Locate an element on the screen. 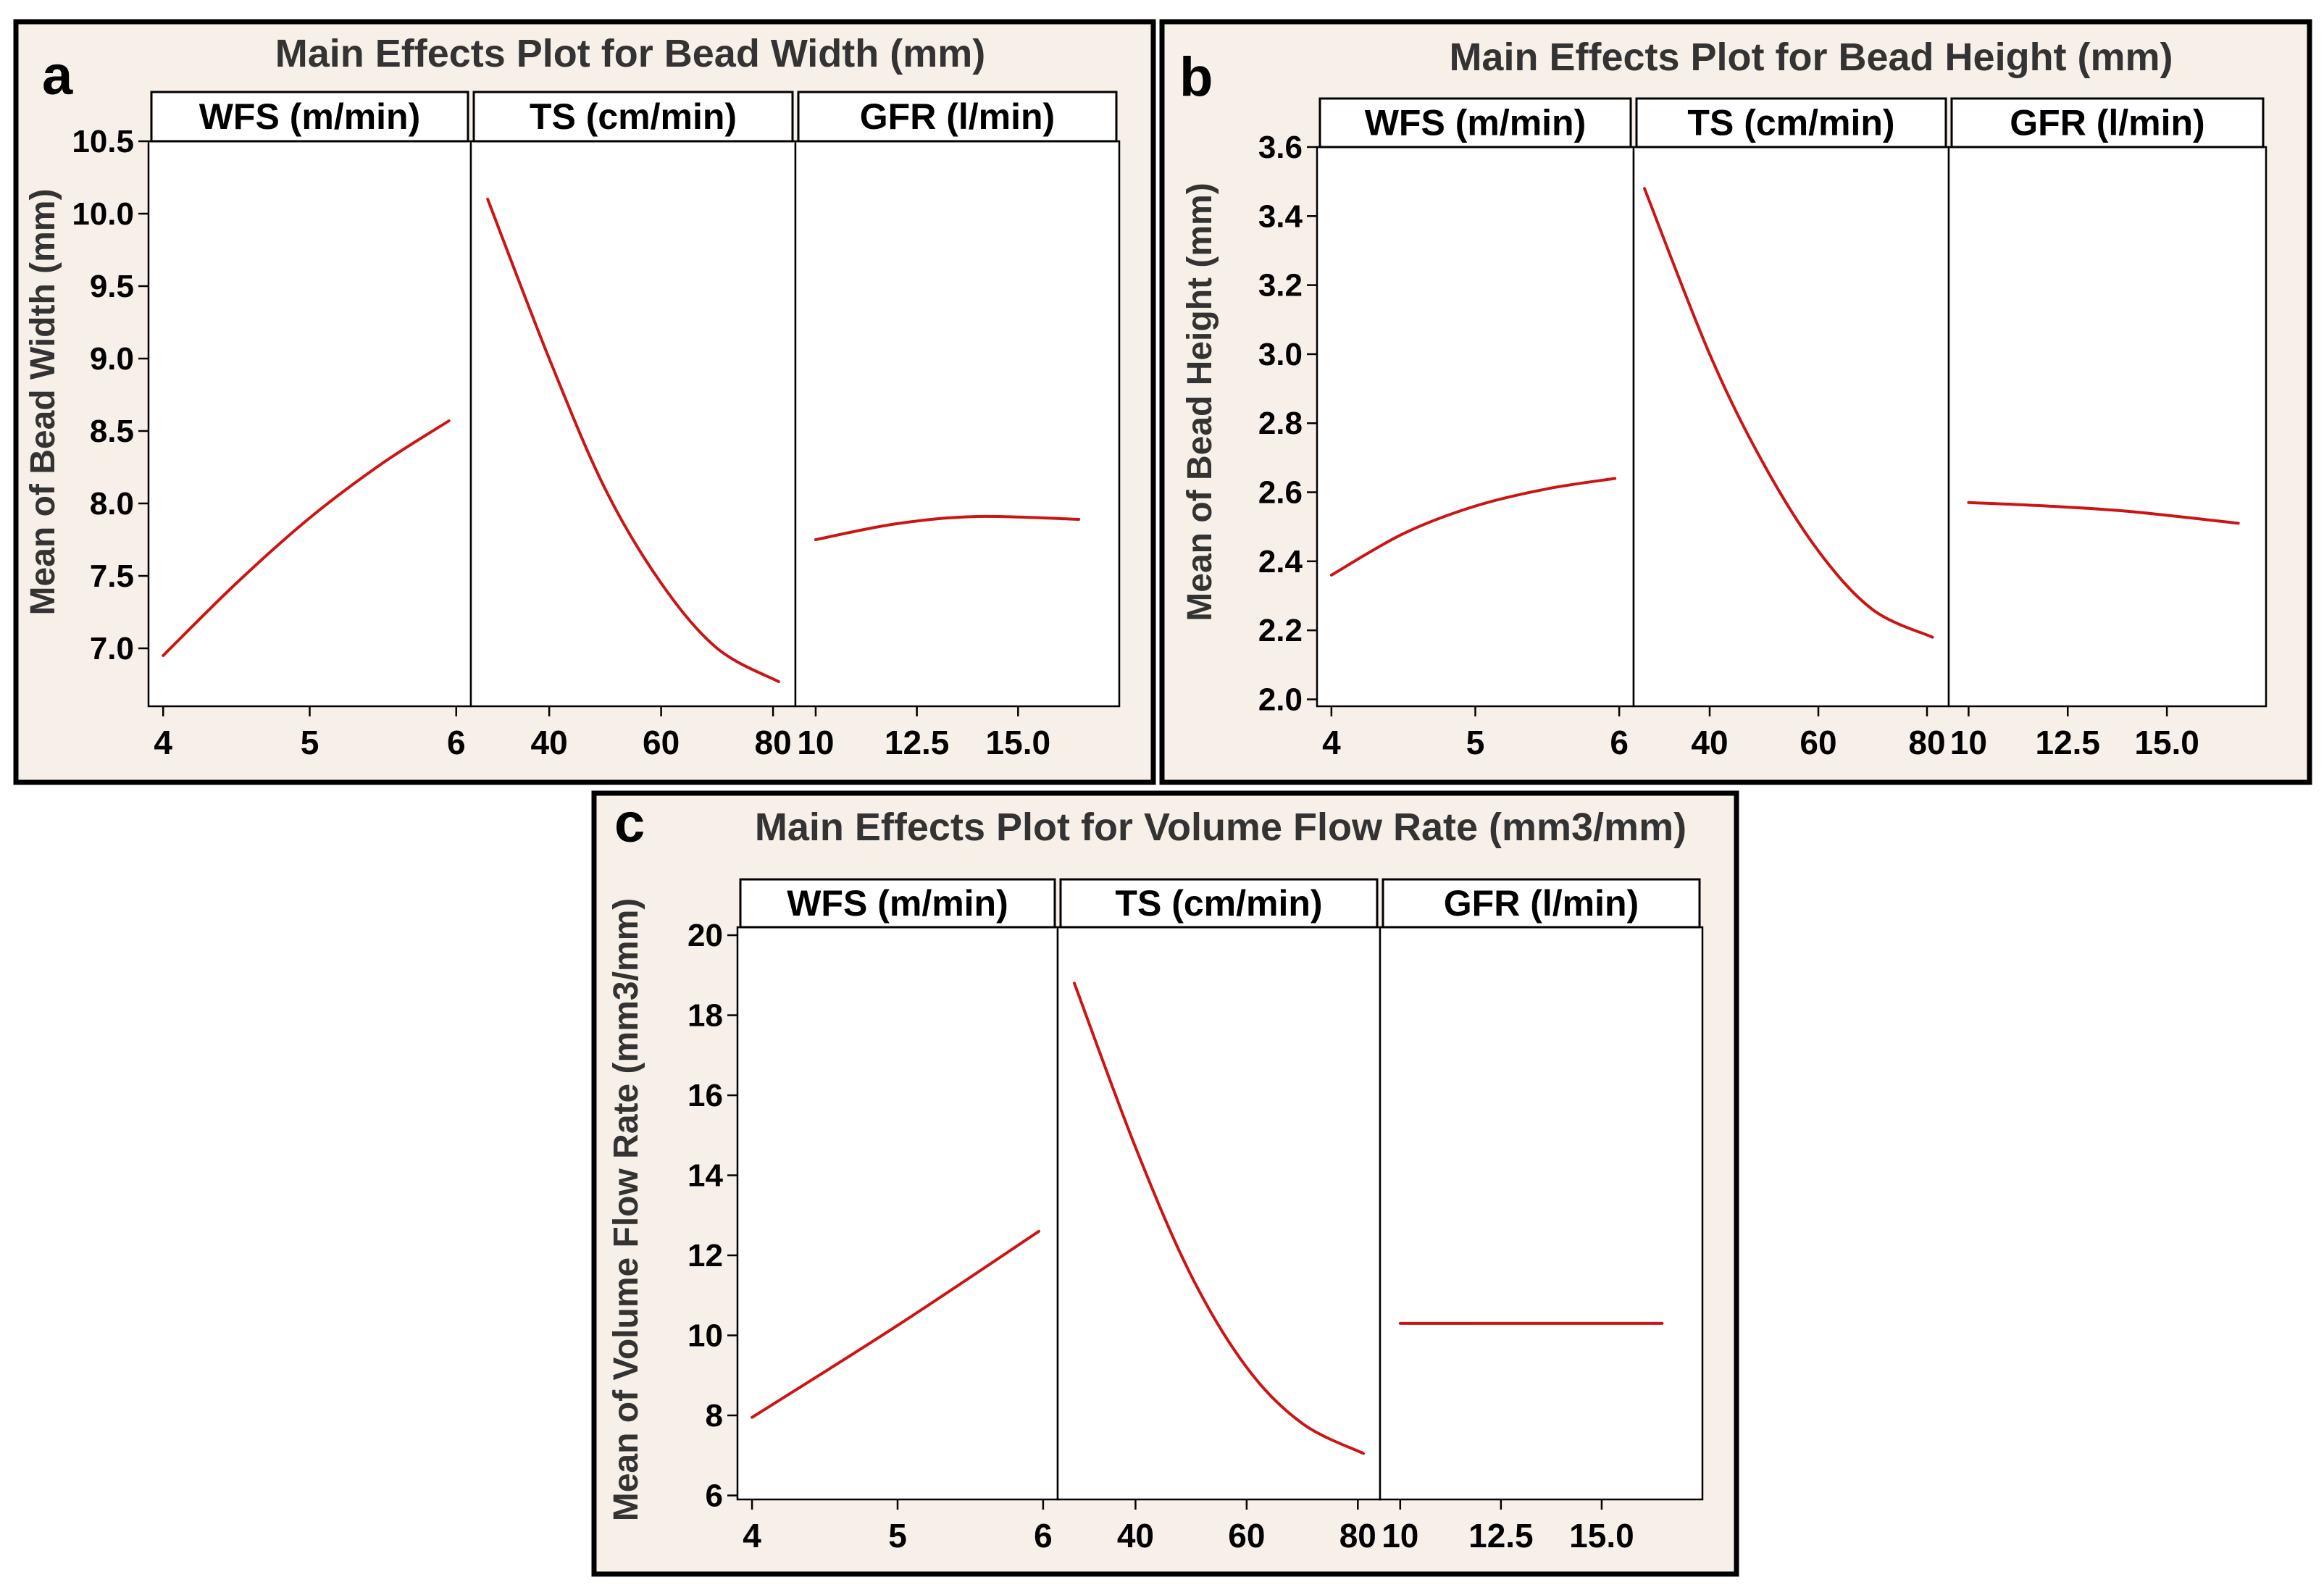 Image resolution: width=2324 pixels, height=1590 pixels. y-tick-label: 8.5 is located at coordinates (112, 432).